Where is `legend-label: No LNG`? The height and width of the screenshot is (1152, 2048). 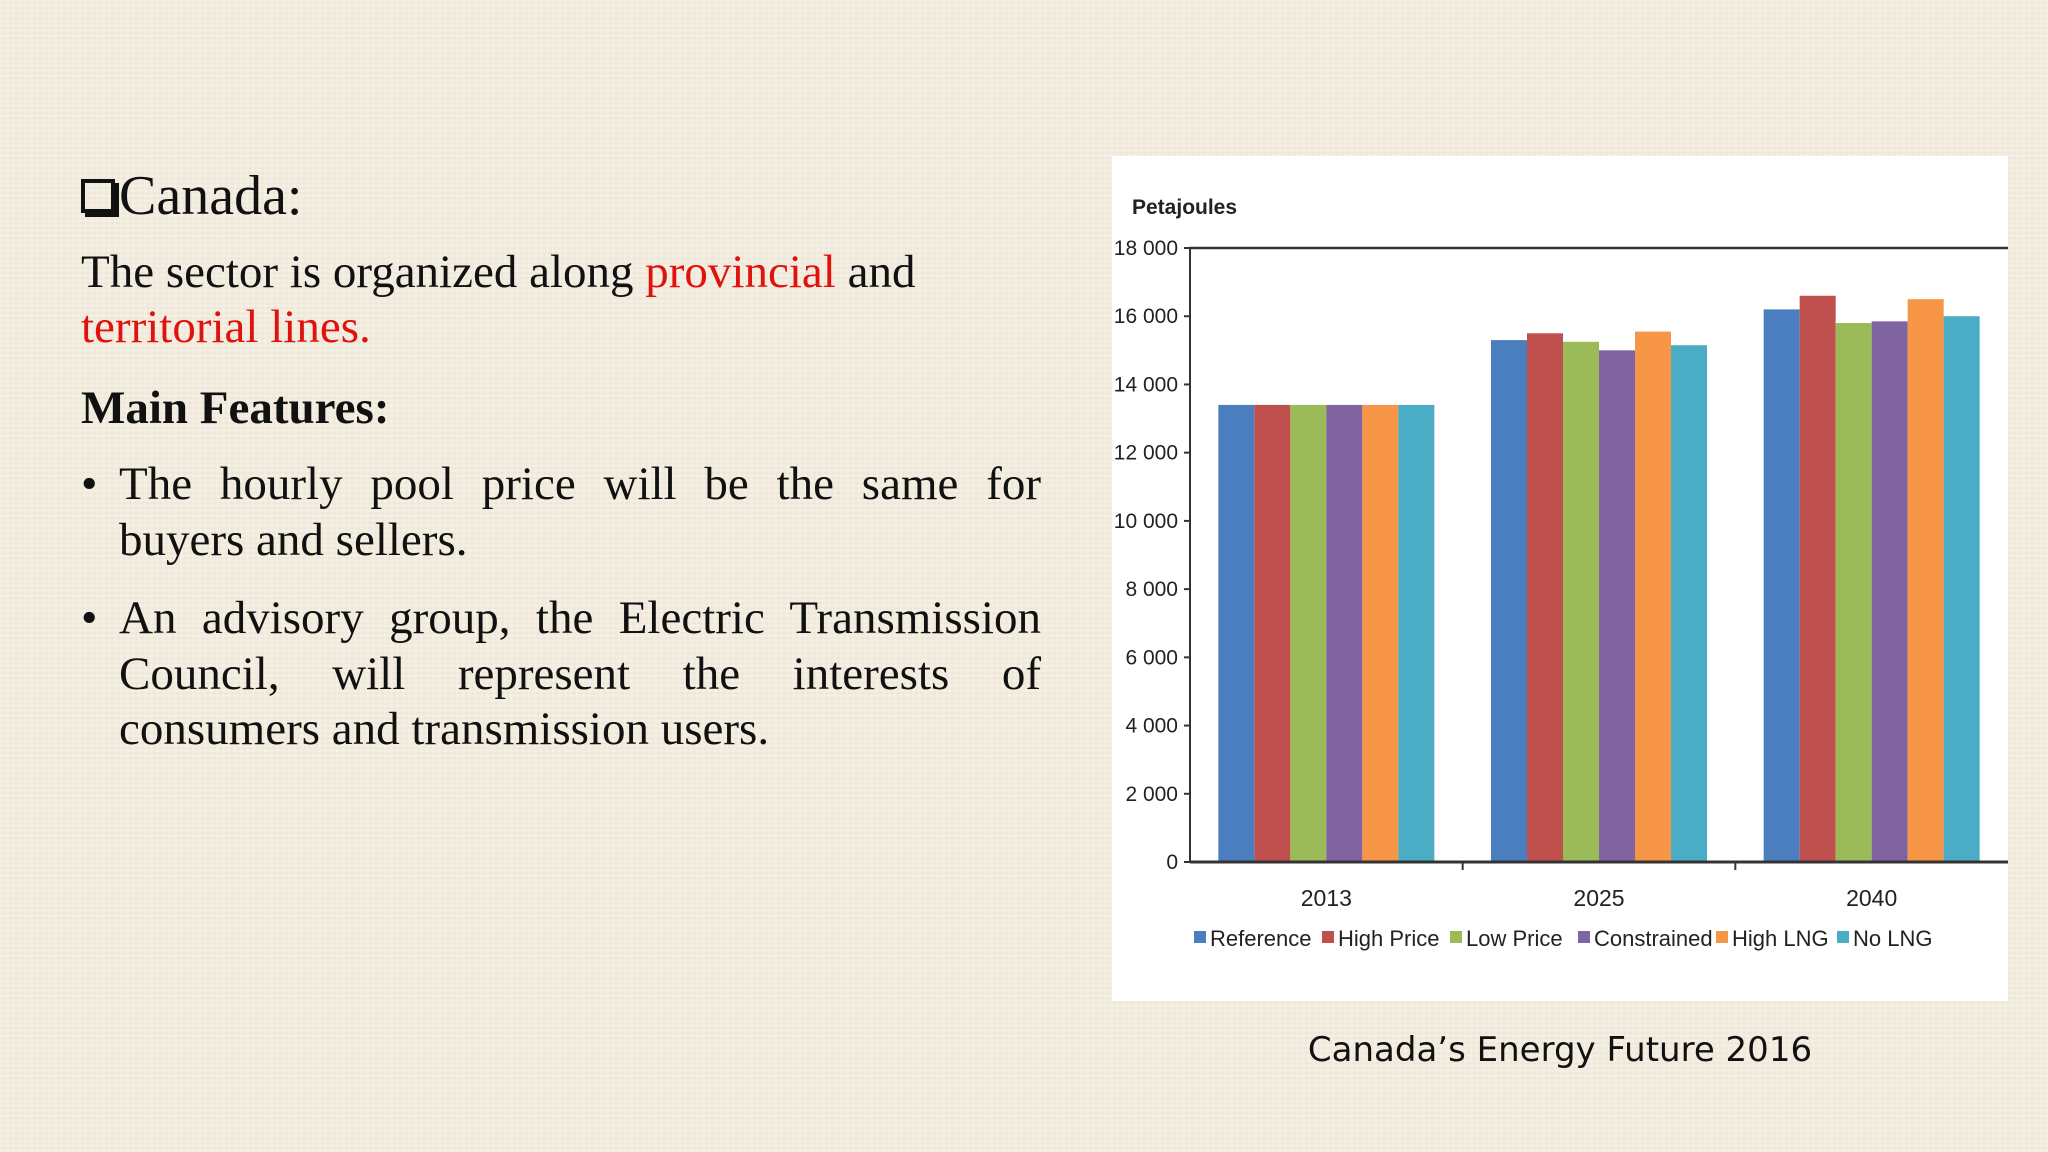 legend-label: No LNG is located at coordinates (1892, 938).